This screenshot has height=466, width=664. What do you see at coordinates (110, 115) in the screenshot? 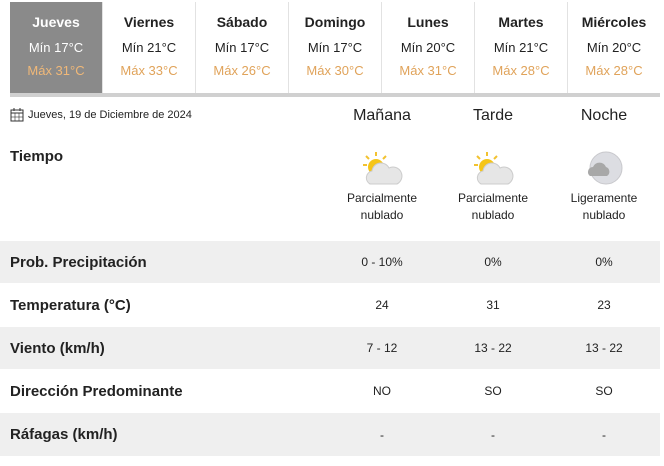
I see `selected-date: Jueves, 19 de Diciembre de 2024` at bounding box center [110, 115].